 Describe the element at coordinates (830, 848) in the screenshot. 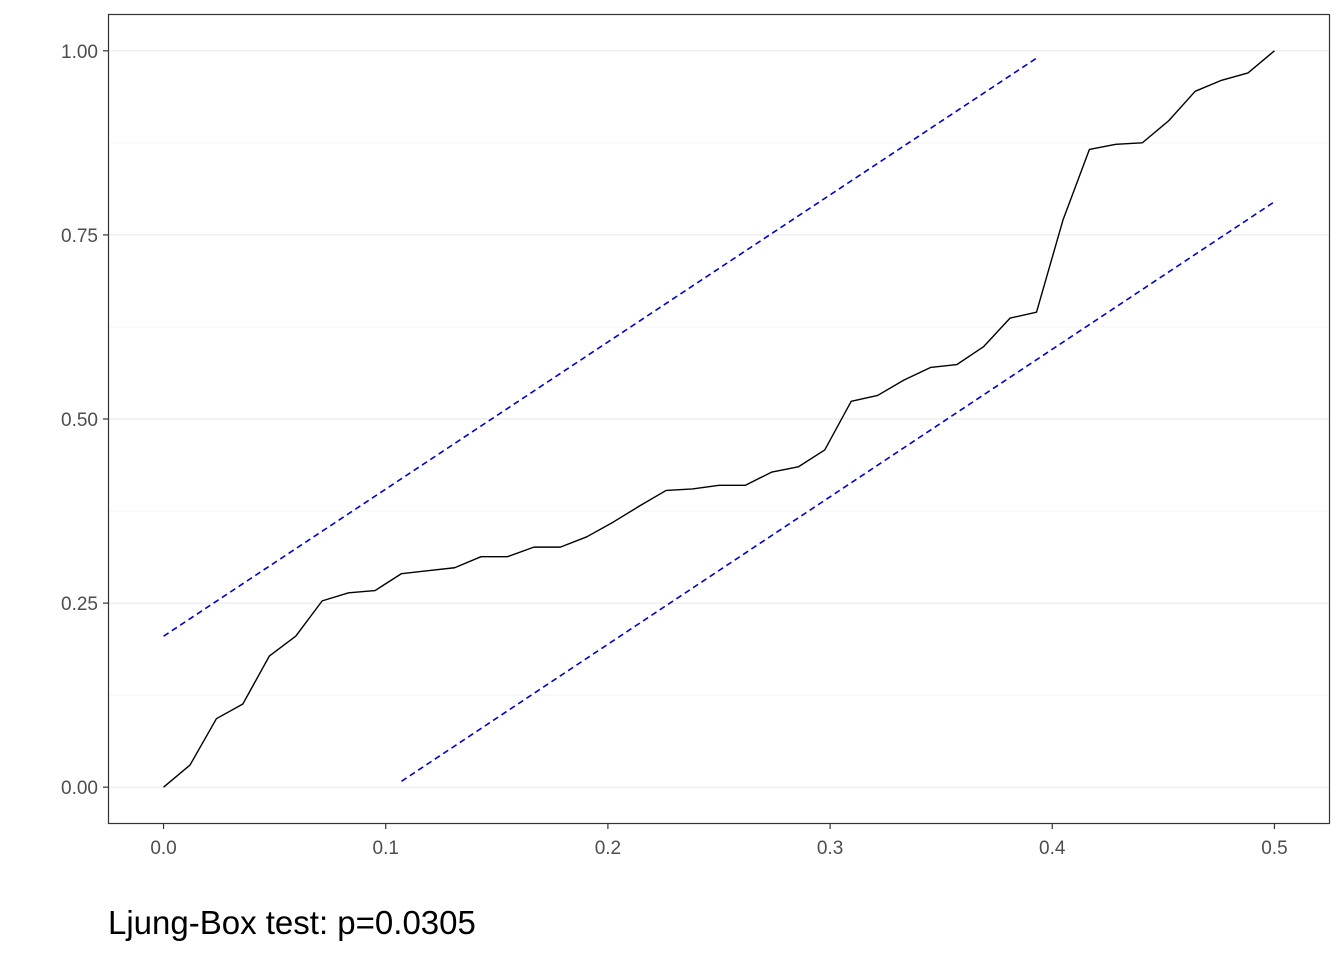

I see `x-tick-label: 0.3` at that location.